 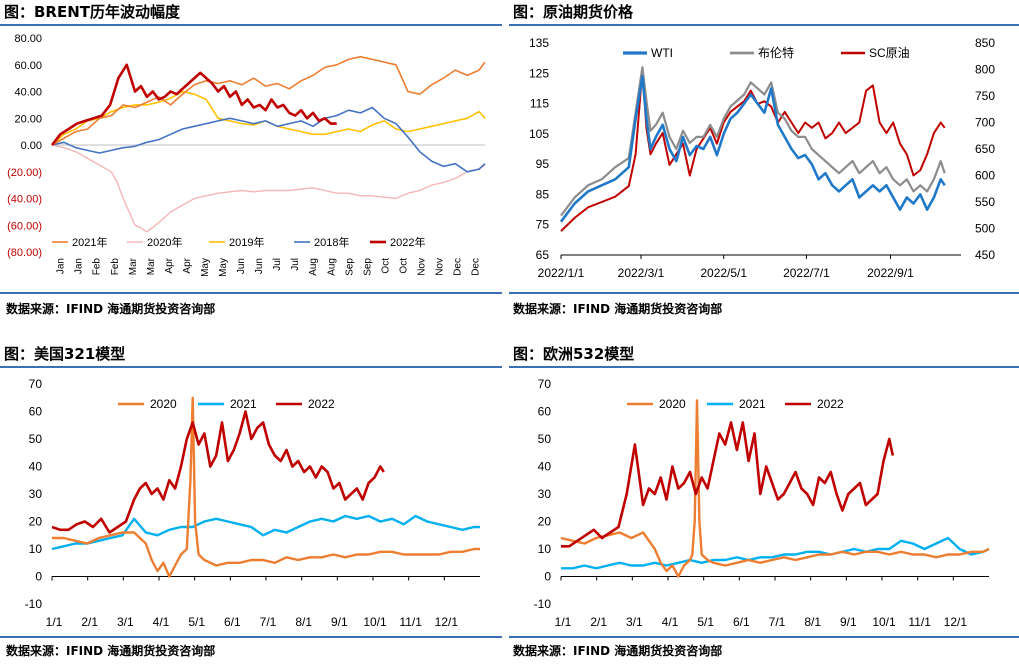 What do you see at coordinates (985, 229) in the screenshot?
I see `y-right-tick-label: 500` at bounding box center [985, 229].